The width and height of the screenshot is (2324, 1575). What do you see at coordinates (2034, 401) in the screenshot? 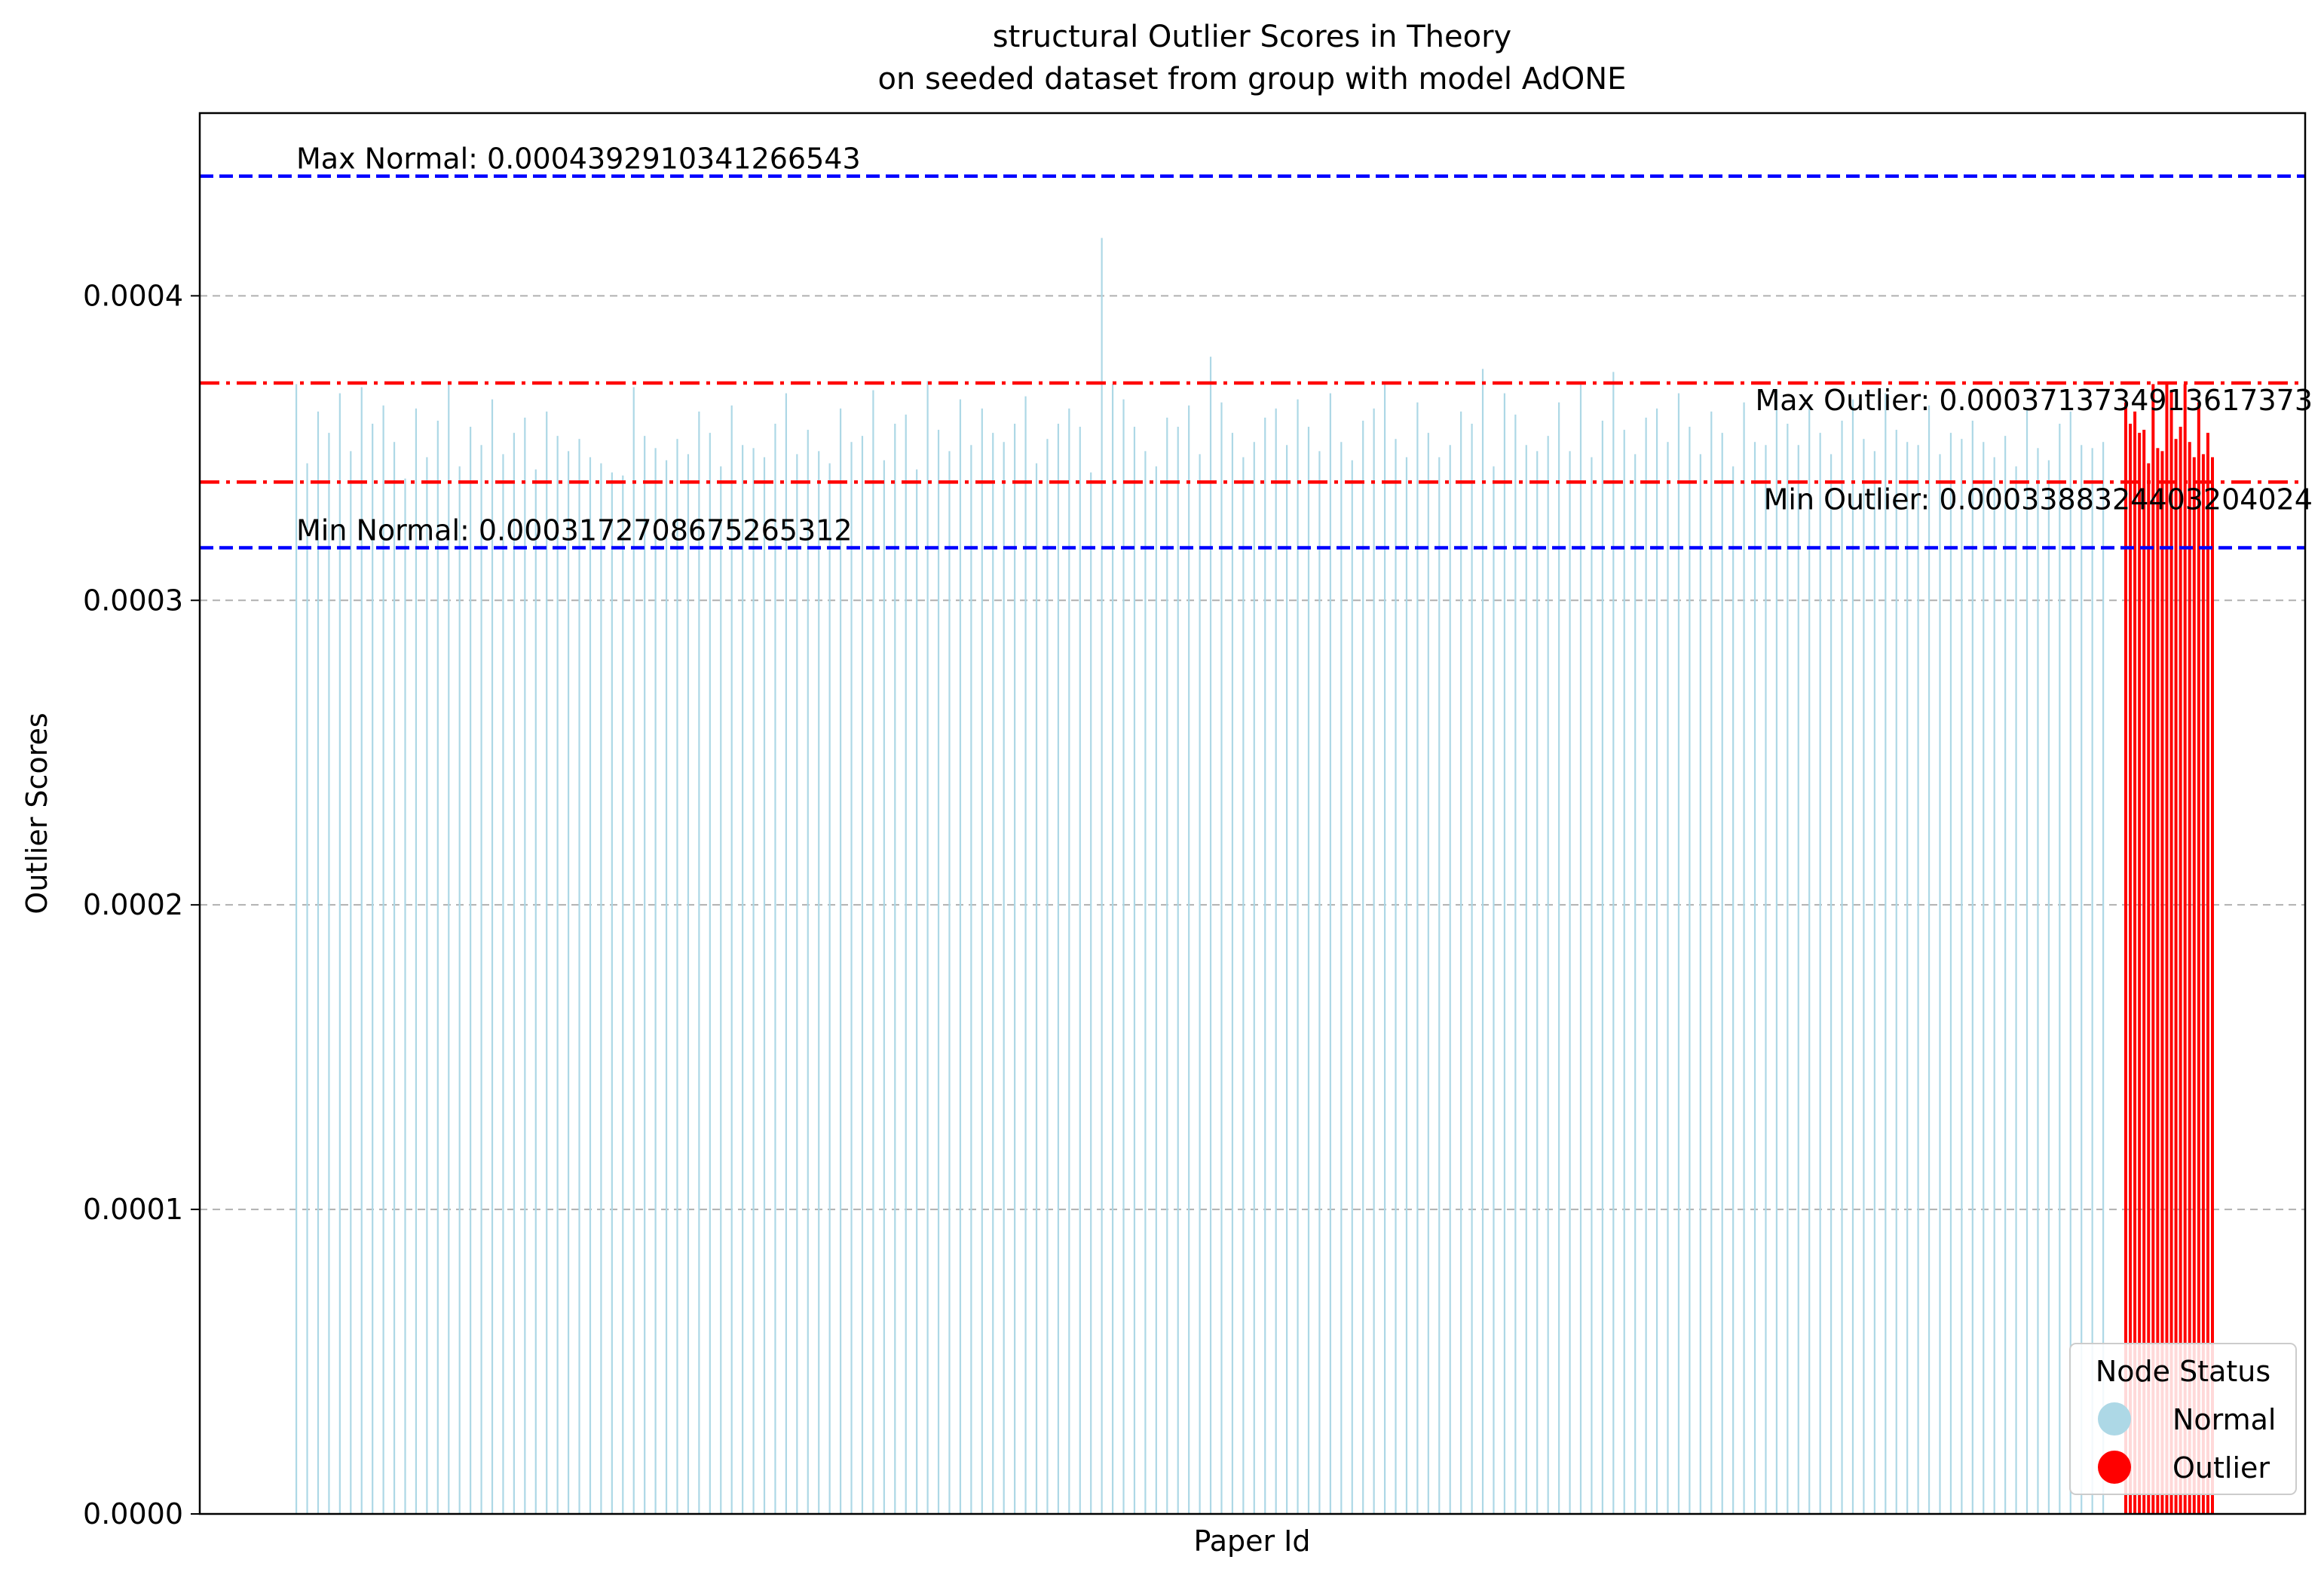
I see `reference-line-label: Max Outlier: 0.0003713734913617373` at bounding box center [2034, 401].